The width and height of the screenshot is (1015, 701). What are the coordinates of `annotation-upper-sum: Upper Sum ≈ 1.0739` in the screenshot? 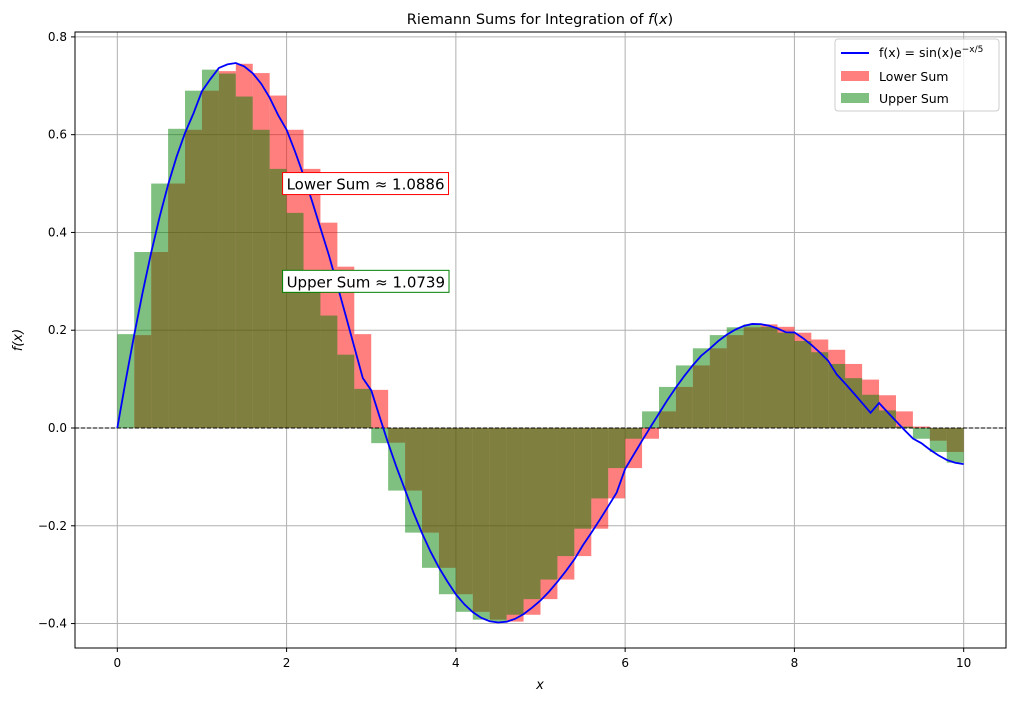 It's located at (366, 281).